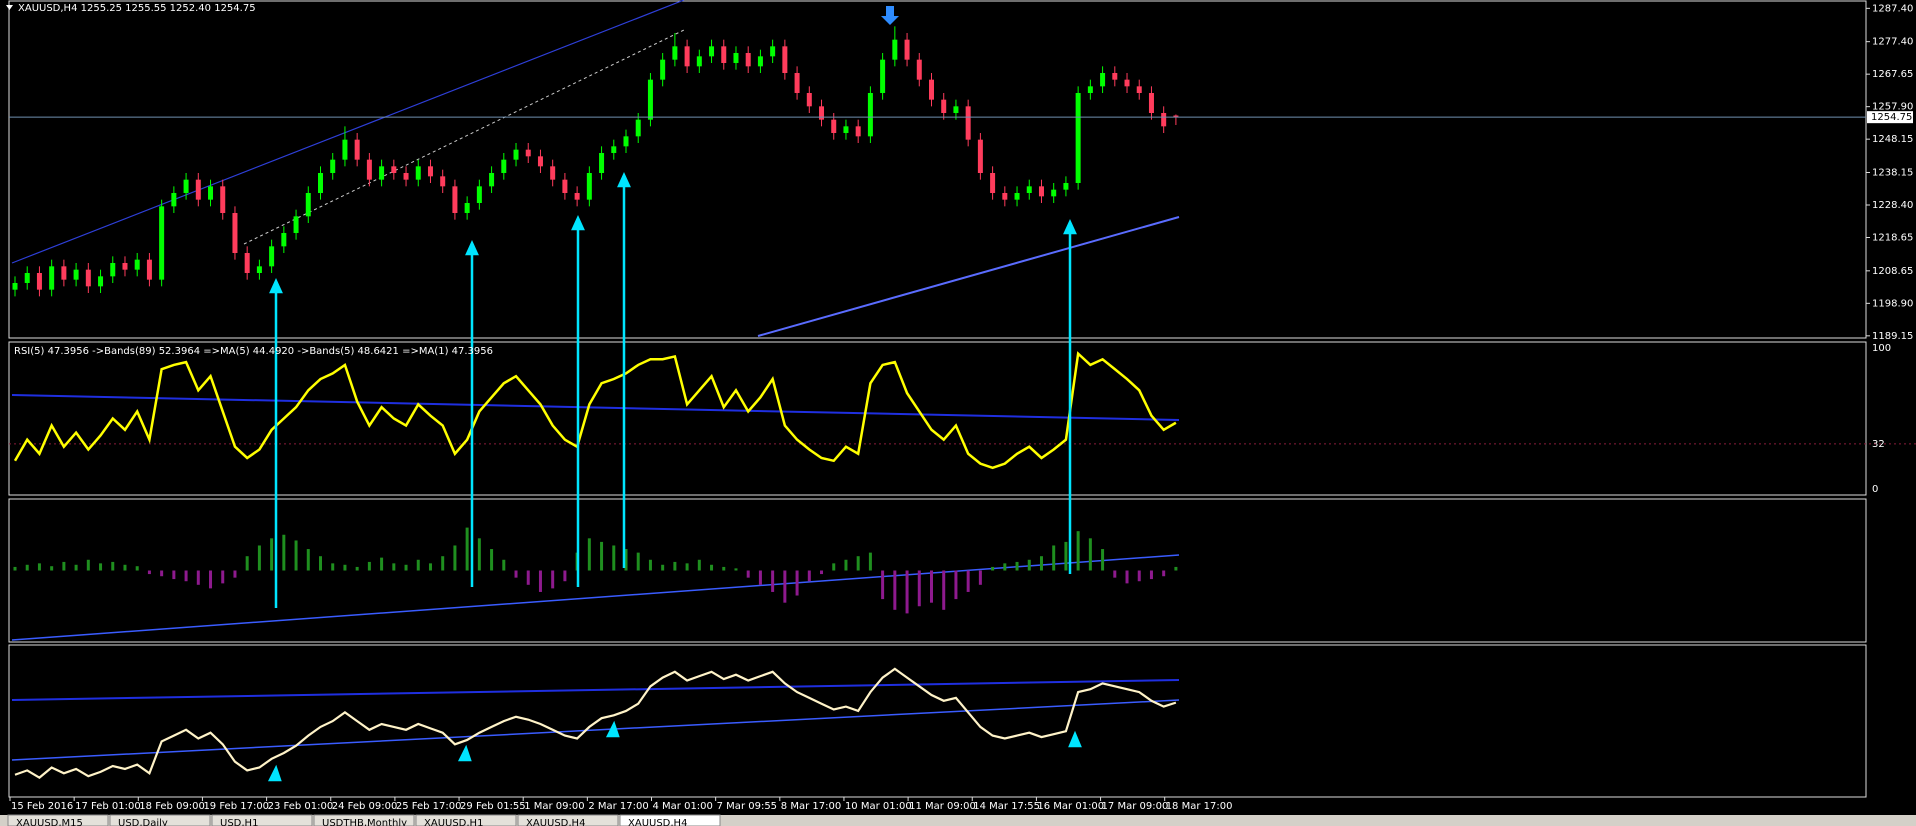  What do you see at coordinates (942, 806) in the screenshot?
I see `x-tick-label: 11 Mar 09:00` at bounding box center [942, 806].